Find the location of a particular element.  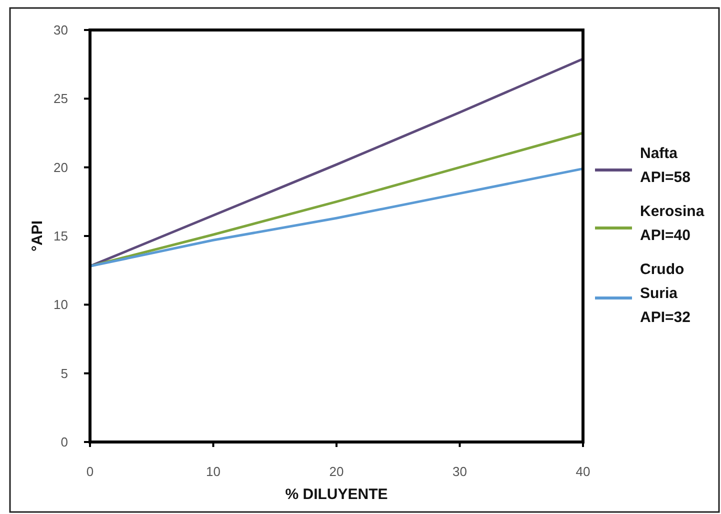

line-series is located at coordinates (336, 217).